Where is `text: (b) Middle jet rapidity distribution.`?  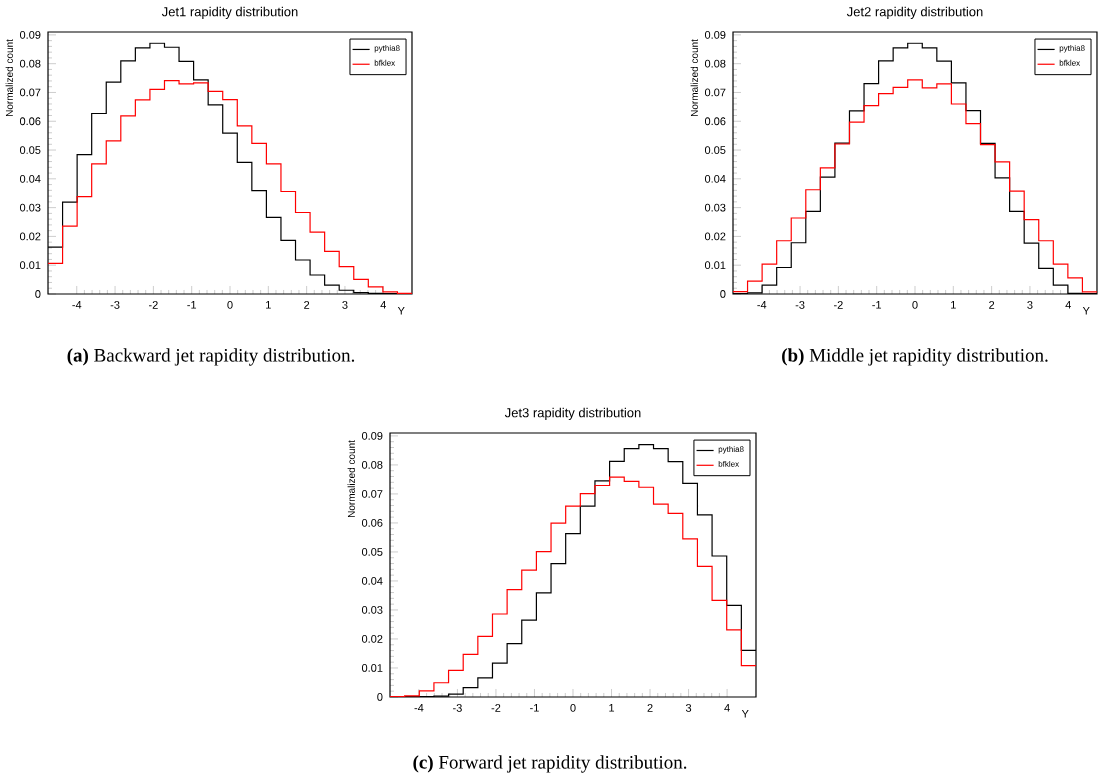 text: (b) Middle jet rapidity distribution. is located at coordinates (915, 357).